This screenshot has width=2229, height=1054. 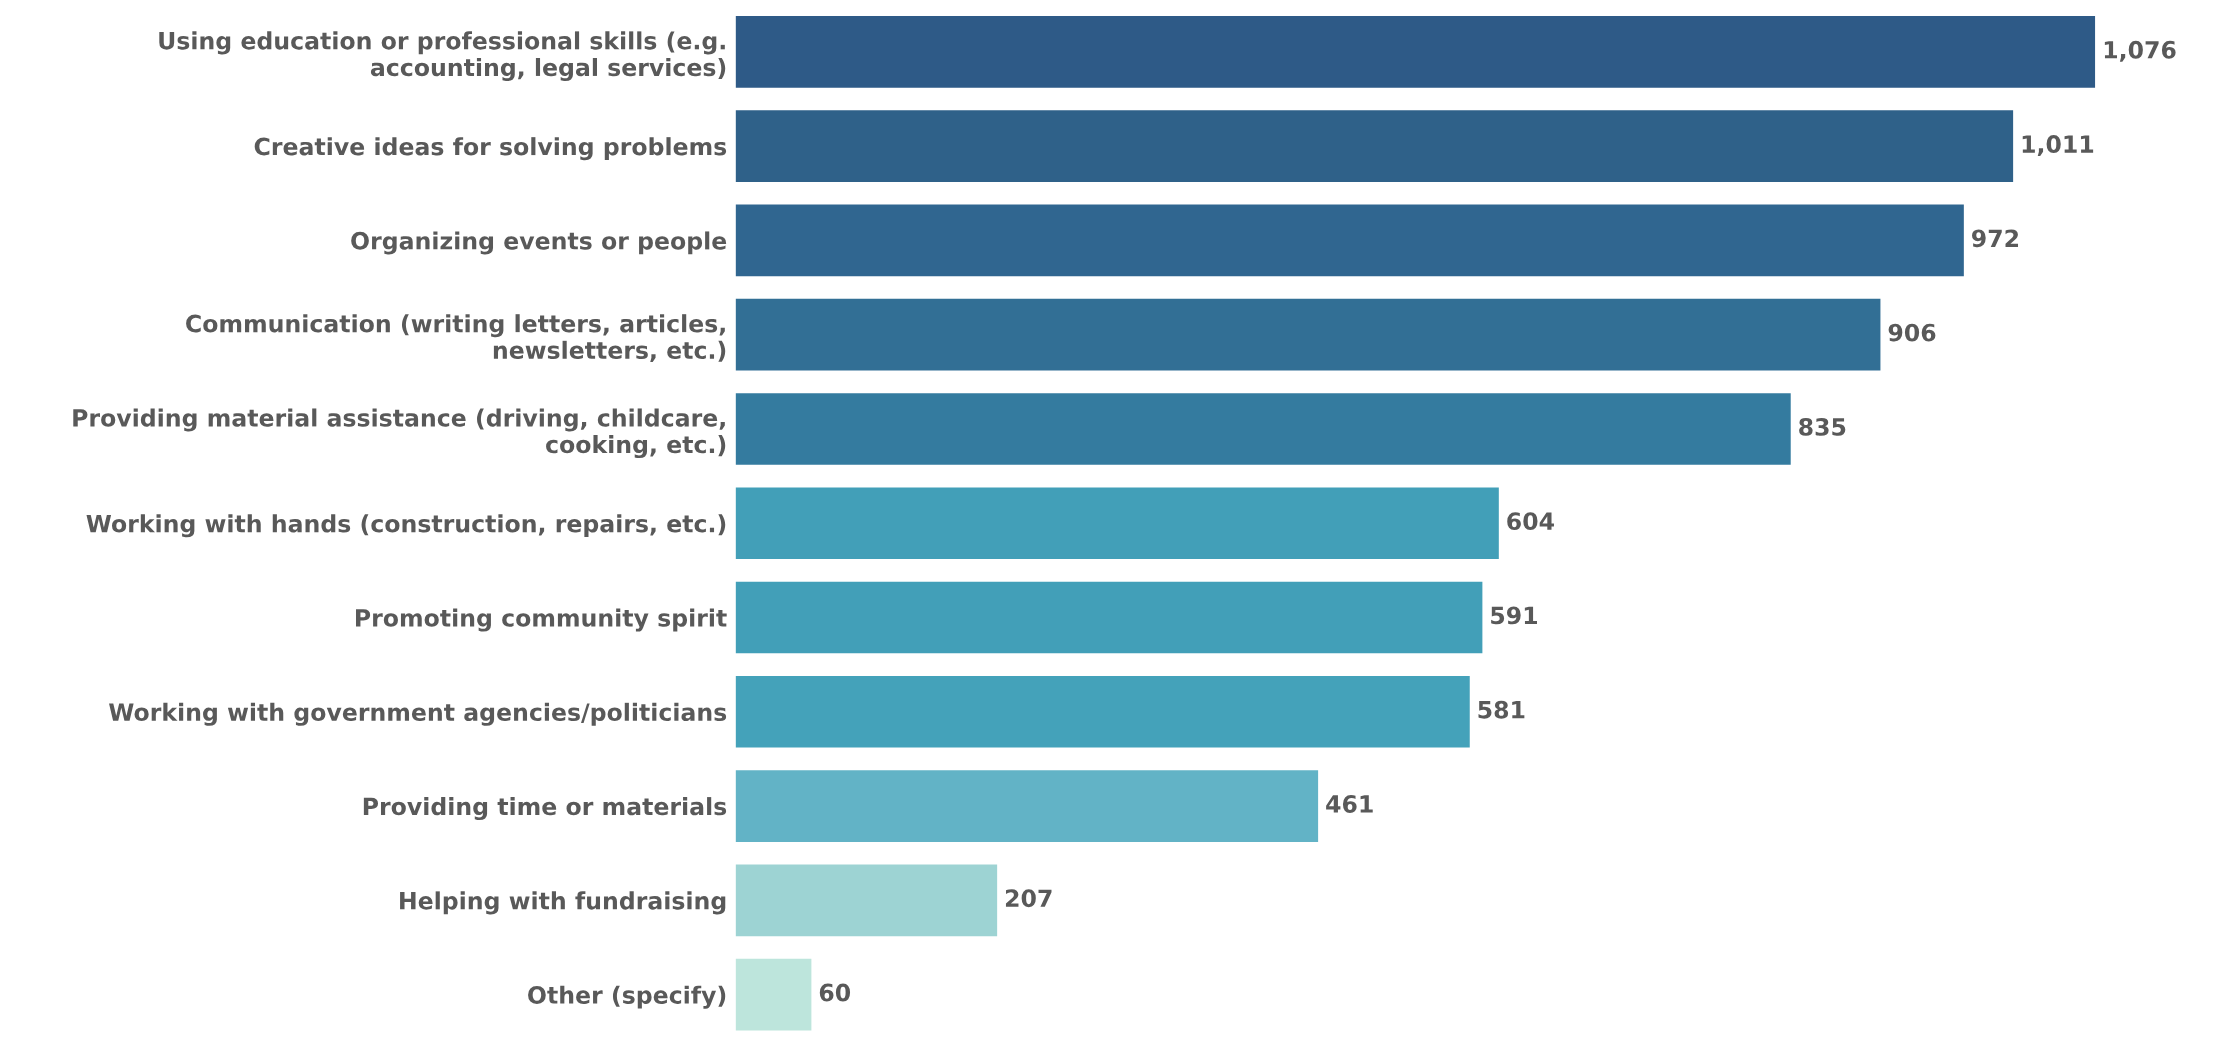 I want to click on y-tick-label: Communication (writing letters, articles, newsletters, etc.), so click(x=456, y=338).